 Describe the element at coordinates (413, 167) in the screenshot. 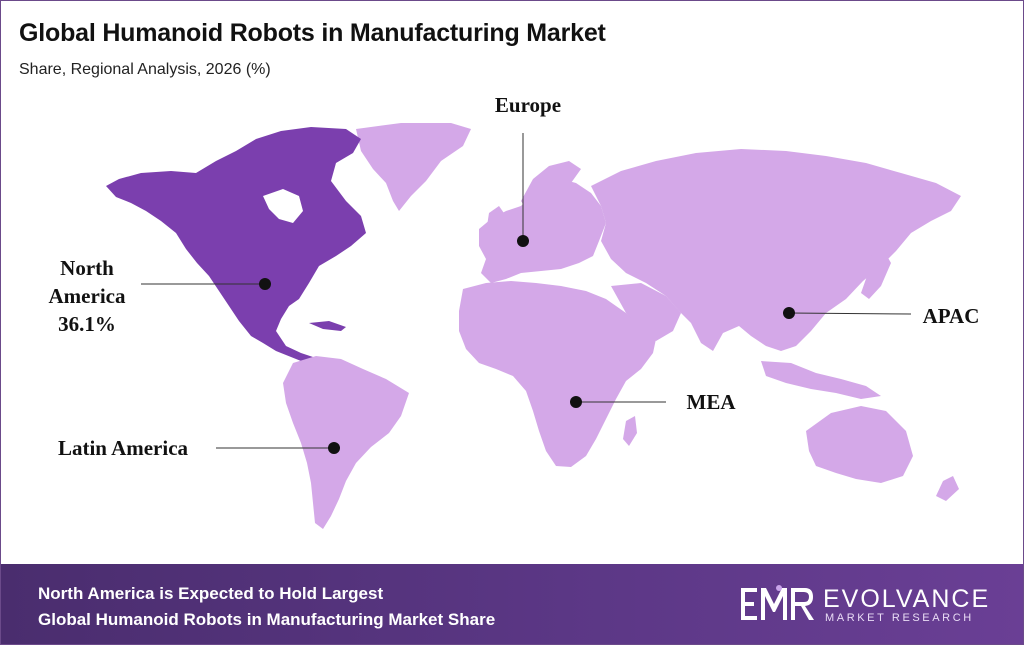

I see `region-greenland` at that location.